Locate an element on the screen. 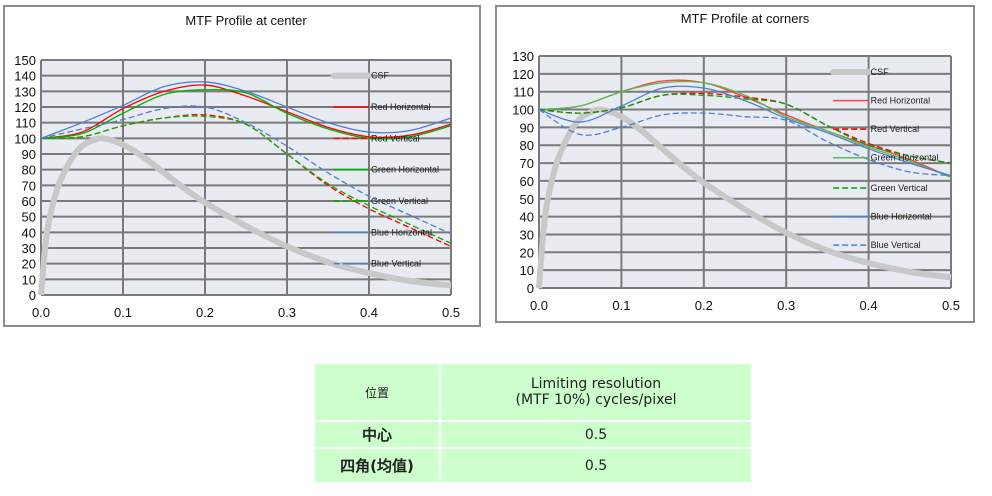 This screenshot has width=992, height=496. series-line-red-horizontal is located at coordinates (246, 111).